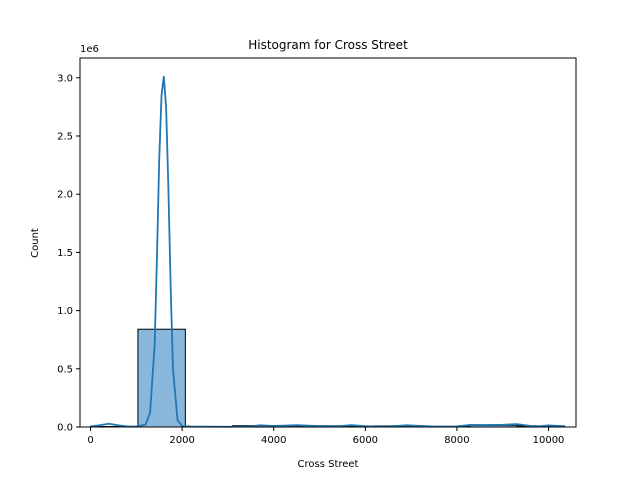 This screenshot has height=480, width=640. I want to click on y-tick-label: 0.5, so click(65, 369).